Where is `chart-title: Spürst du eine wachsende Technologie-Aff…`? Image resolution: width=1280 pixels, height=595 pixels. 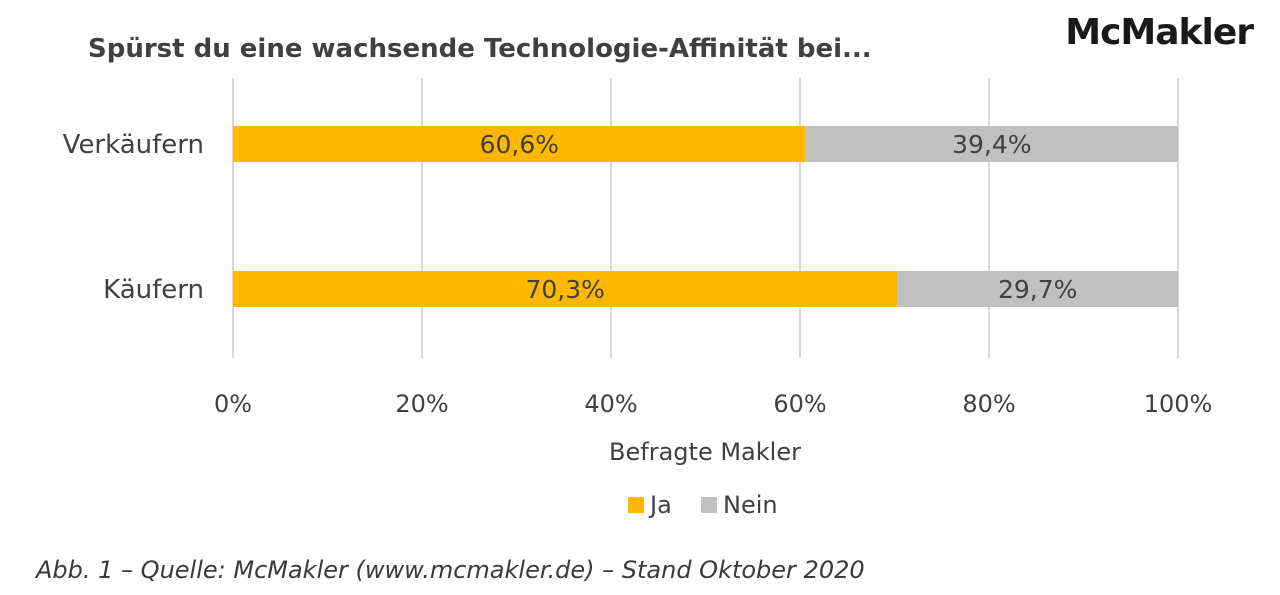 chart-title: Spürst du eine wachsende Technologie-Aff… is located at coordinates (480, 49).